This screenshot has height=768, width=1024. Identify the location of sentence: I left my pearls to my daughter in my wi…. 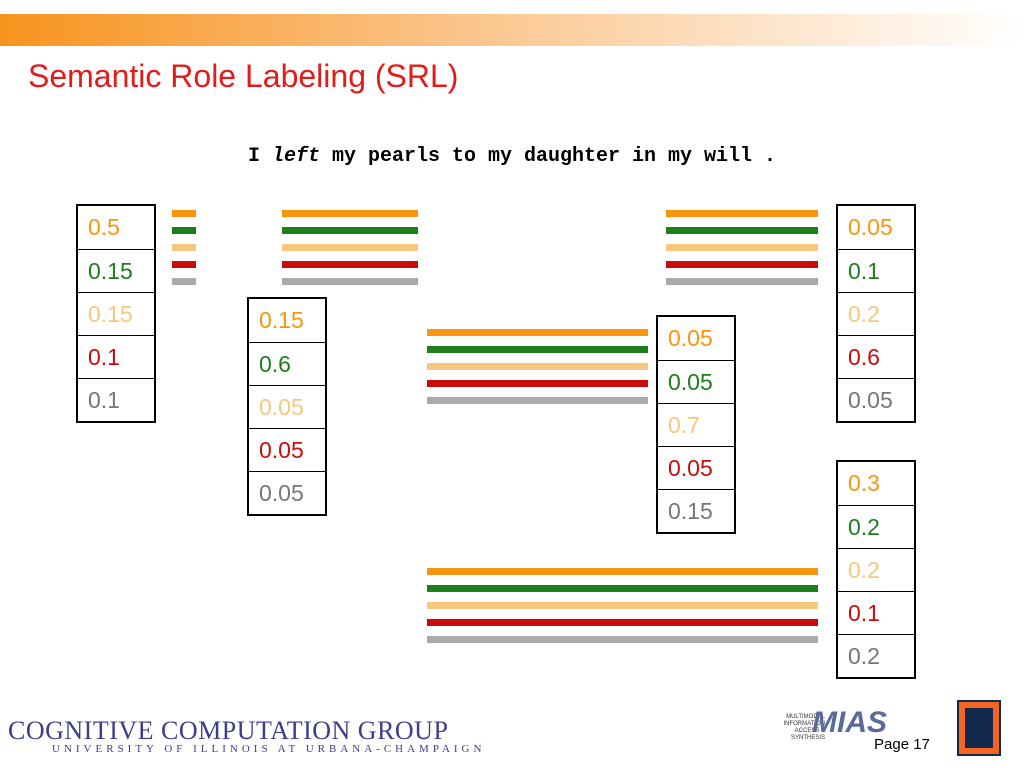
(512, 156).